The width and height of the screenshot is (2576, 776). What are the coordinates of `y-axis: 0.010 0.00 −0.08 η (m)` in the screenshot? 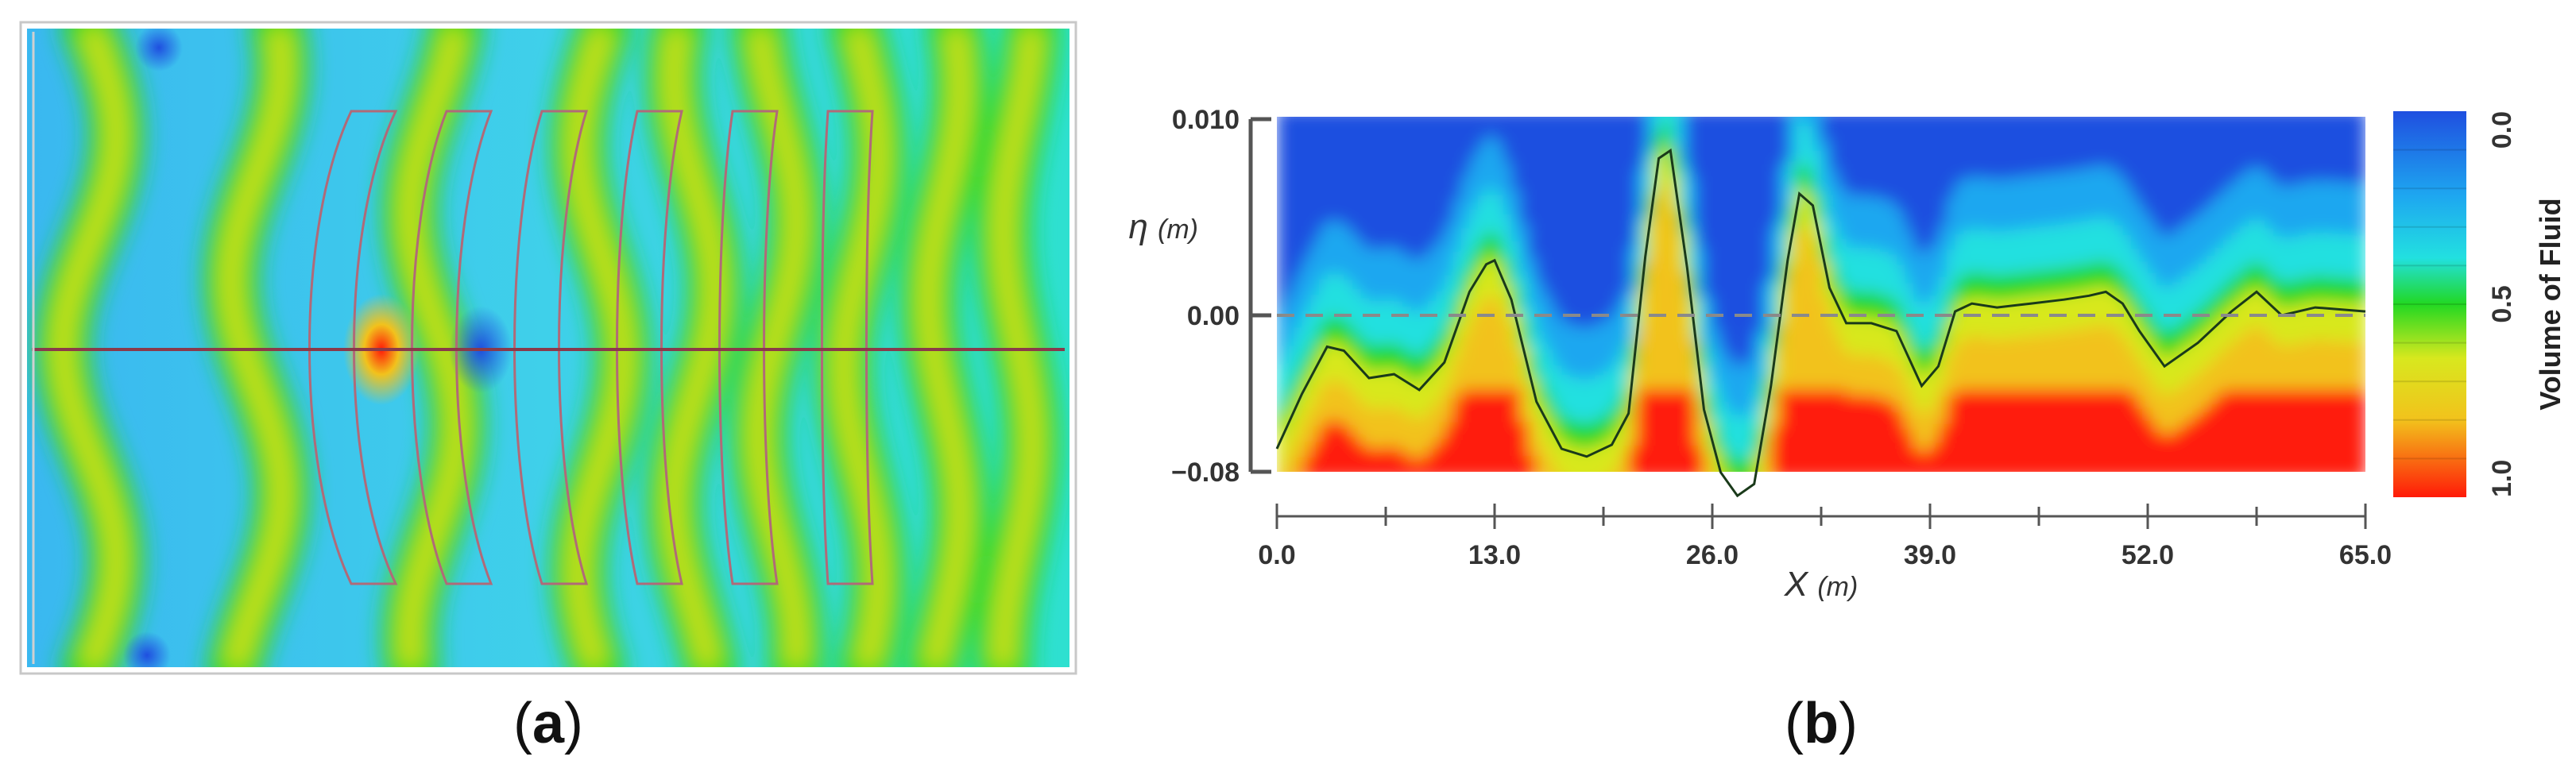 It's located at (1199, 296).